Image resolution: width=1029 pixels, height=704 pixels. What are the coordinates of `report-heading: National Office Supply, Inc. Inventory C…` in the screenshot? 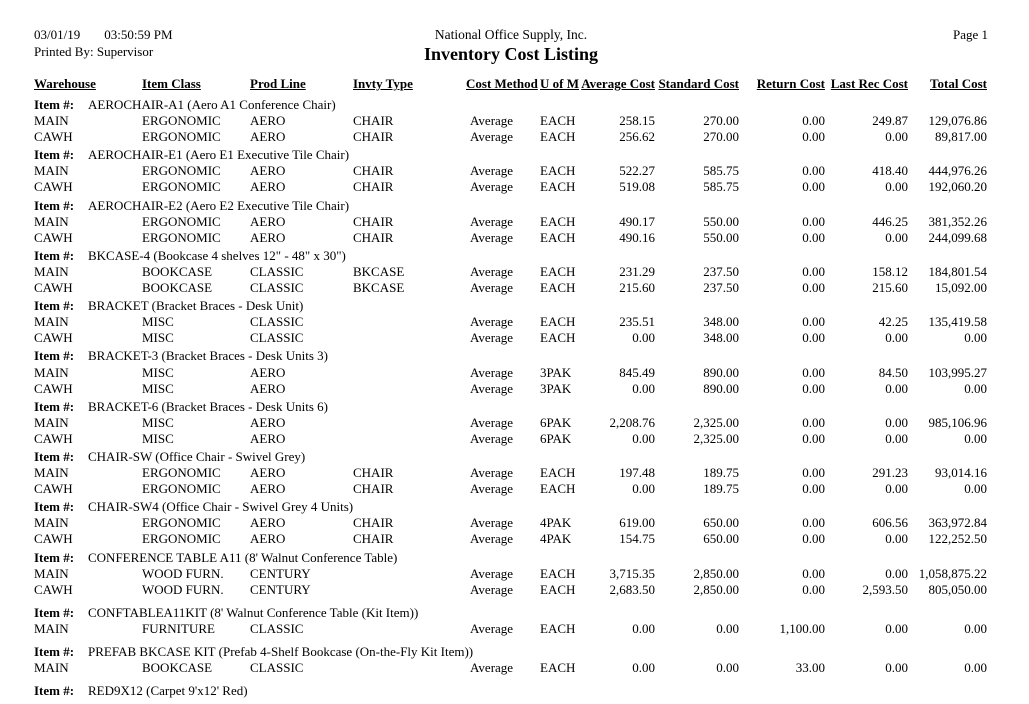 It's located at (511, 46).